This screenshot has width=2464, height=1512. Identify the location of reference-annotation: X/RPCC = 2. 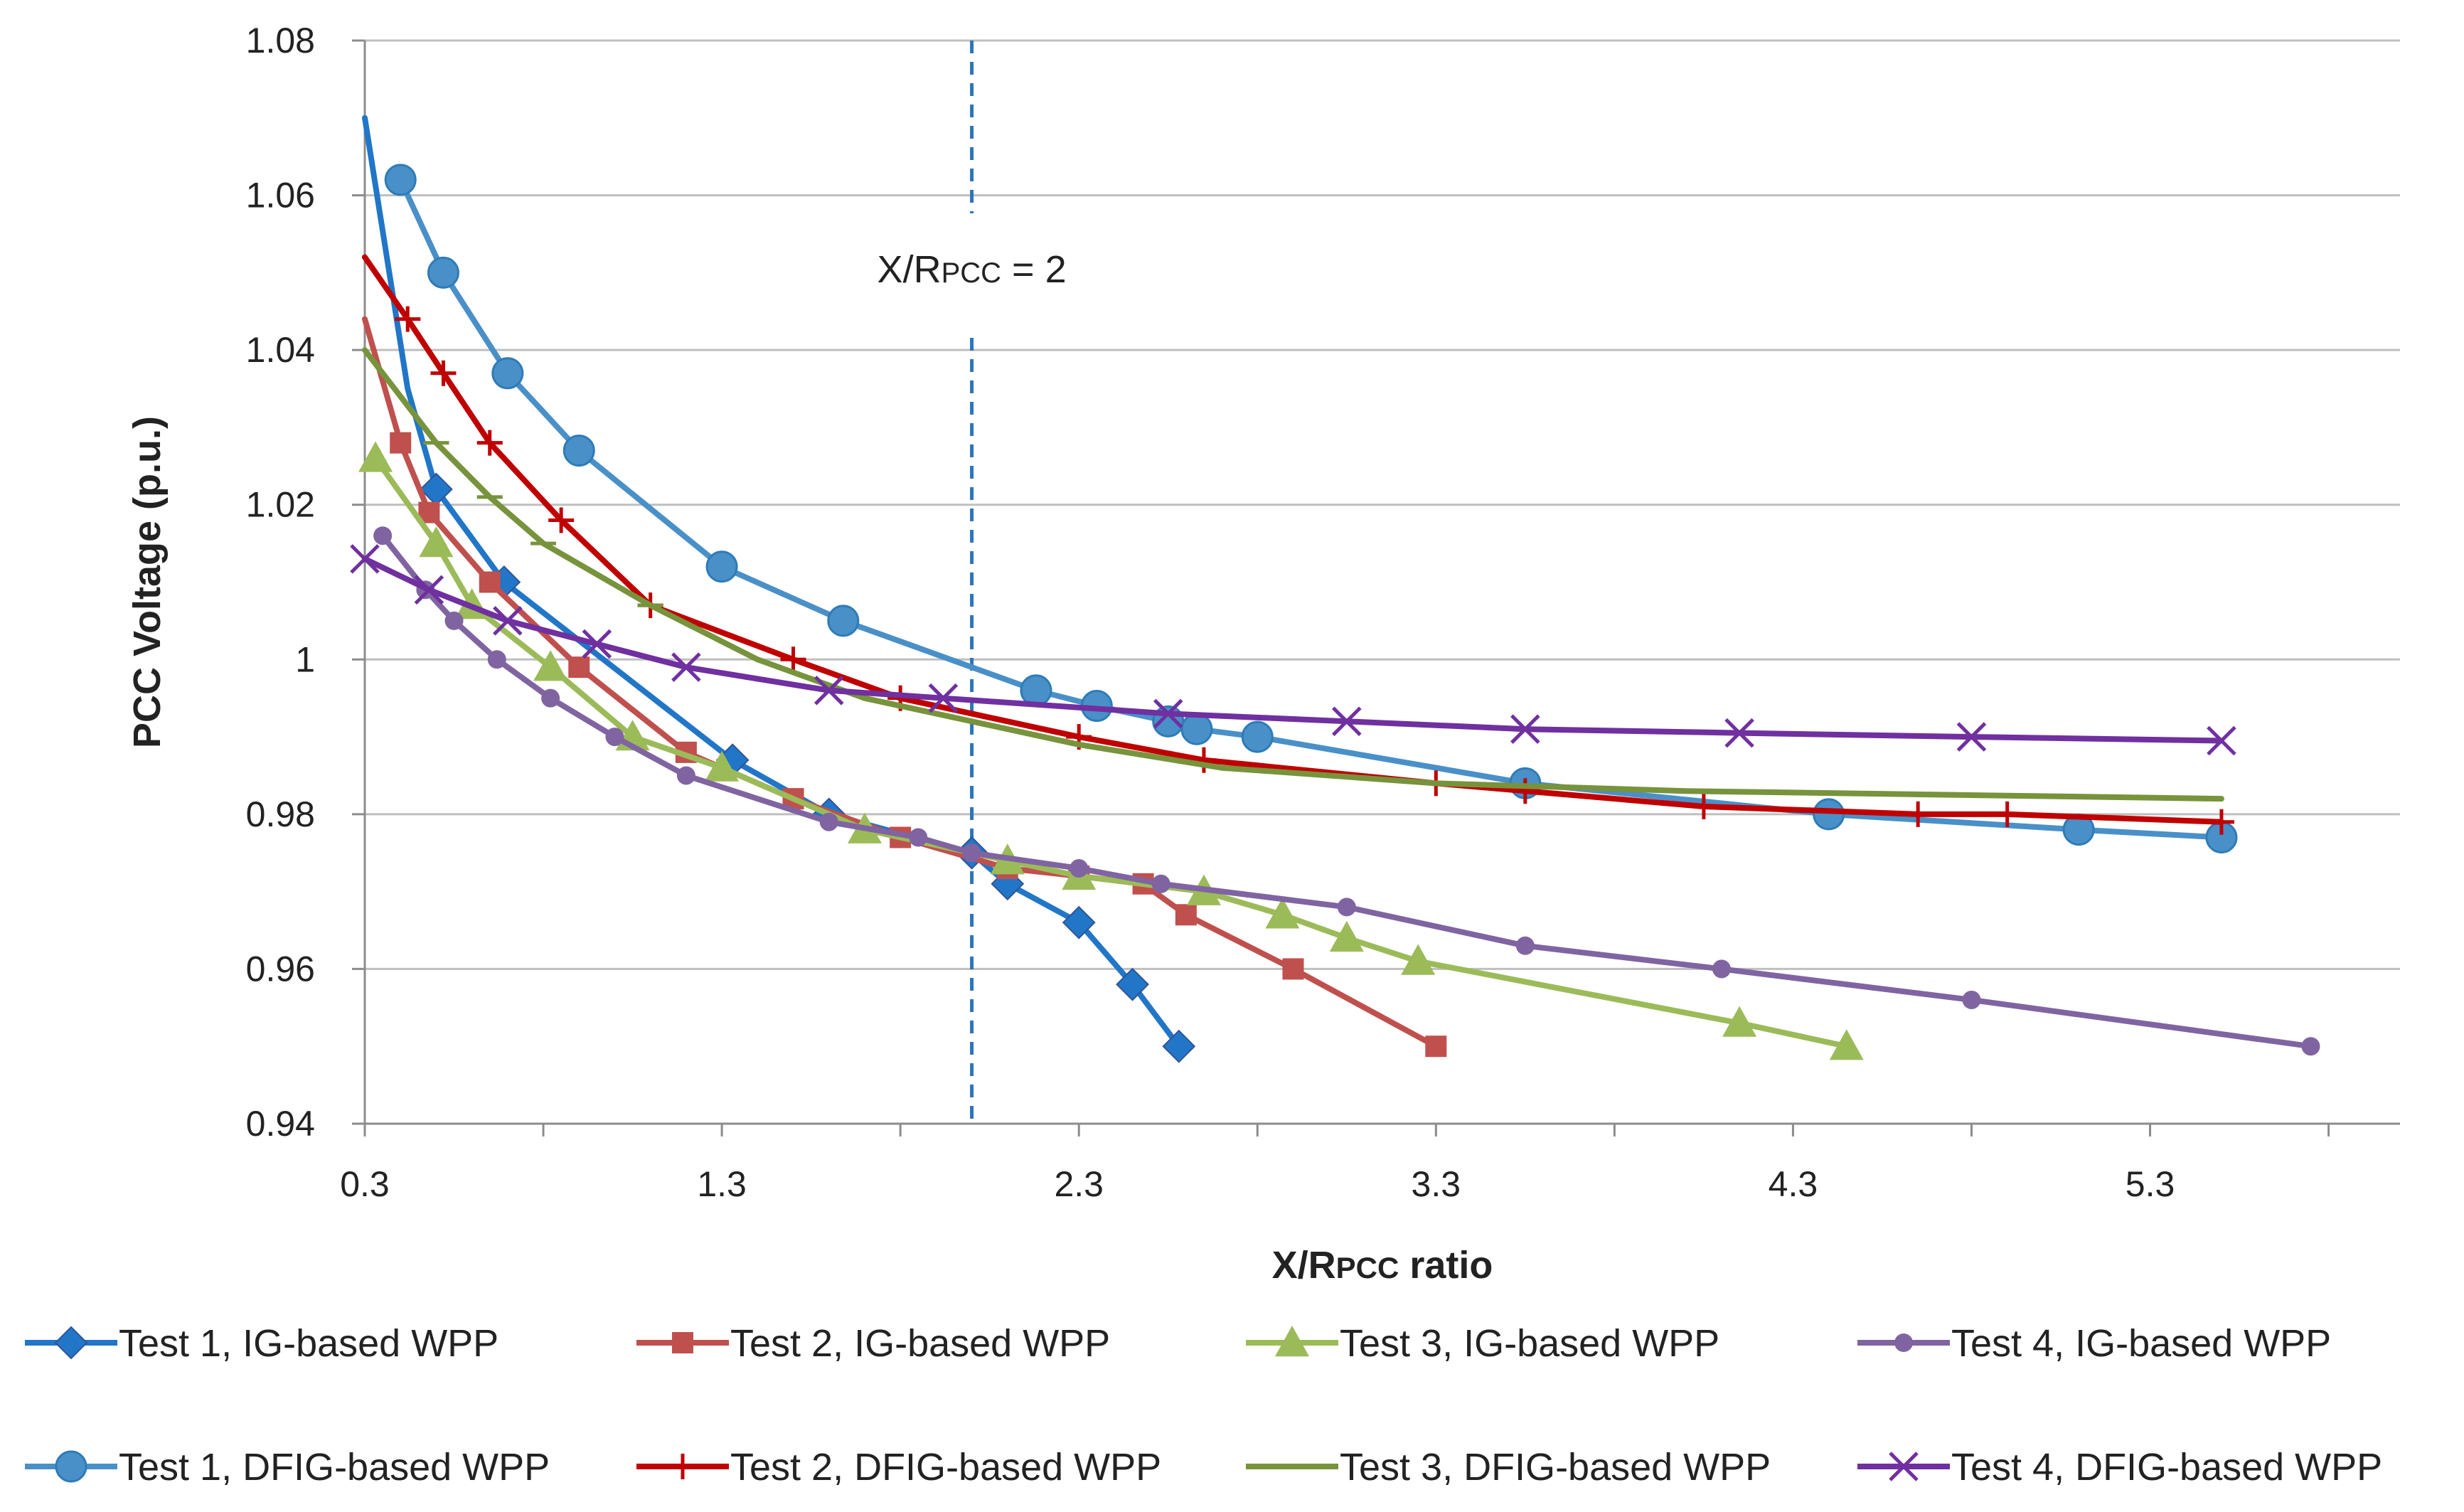
(972, 269).